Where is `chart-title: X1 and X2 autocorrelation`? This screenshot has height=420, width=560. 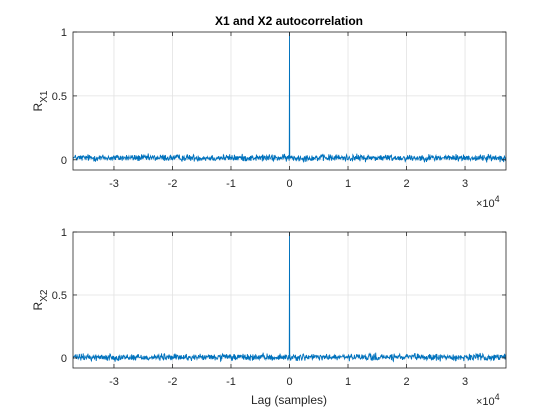 chart-title: X1 and X2 autocorrelation is located at coordinates (289, 21).